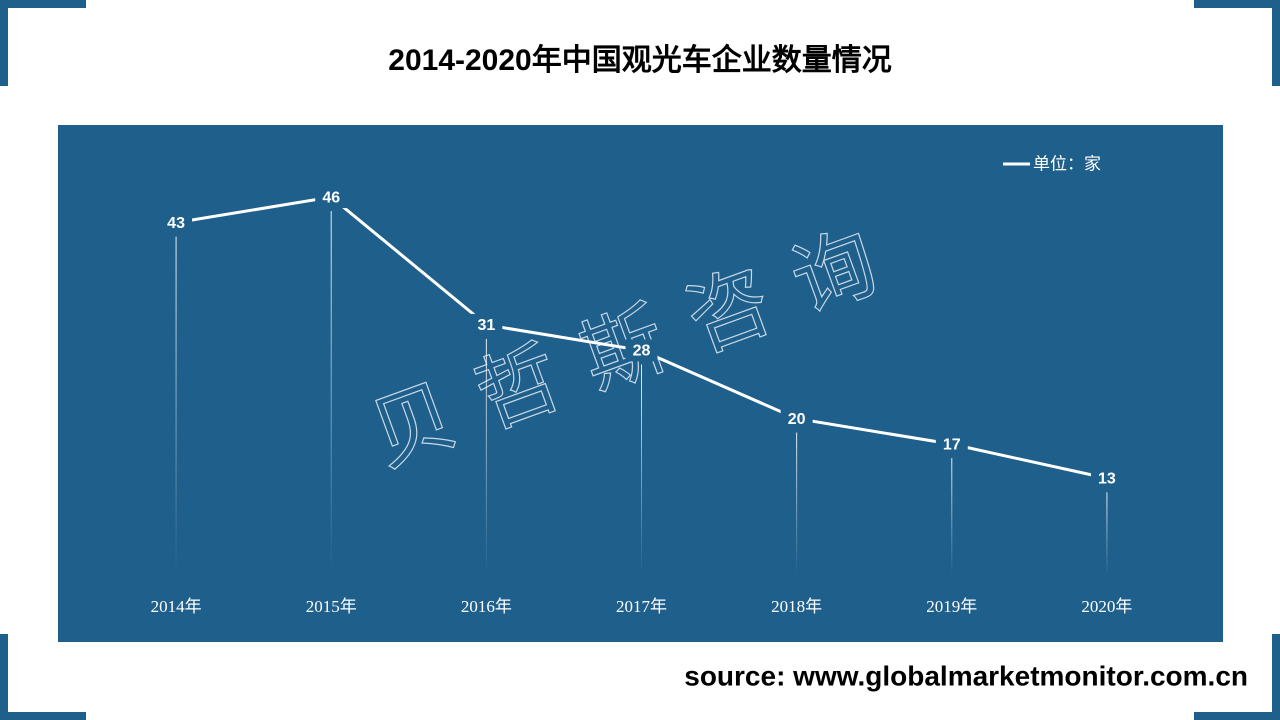 The width and height of the screenshot is (1280, 720). What do you see at coordinates (1106, 606) in the screenshot?
I see `x-tick-label: 2020年` at bounding box center [1106, 606].